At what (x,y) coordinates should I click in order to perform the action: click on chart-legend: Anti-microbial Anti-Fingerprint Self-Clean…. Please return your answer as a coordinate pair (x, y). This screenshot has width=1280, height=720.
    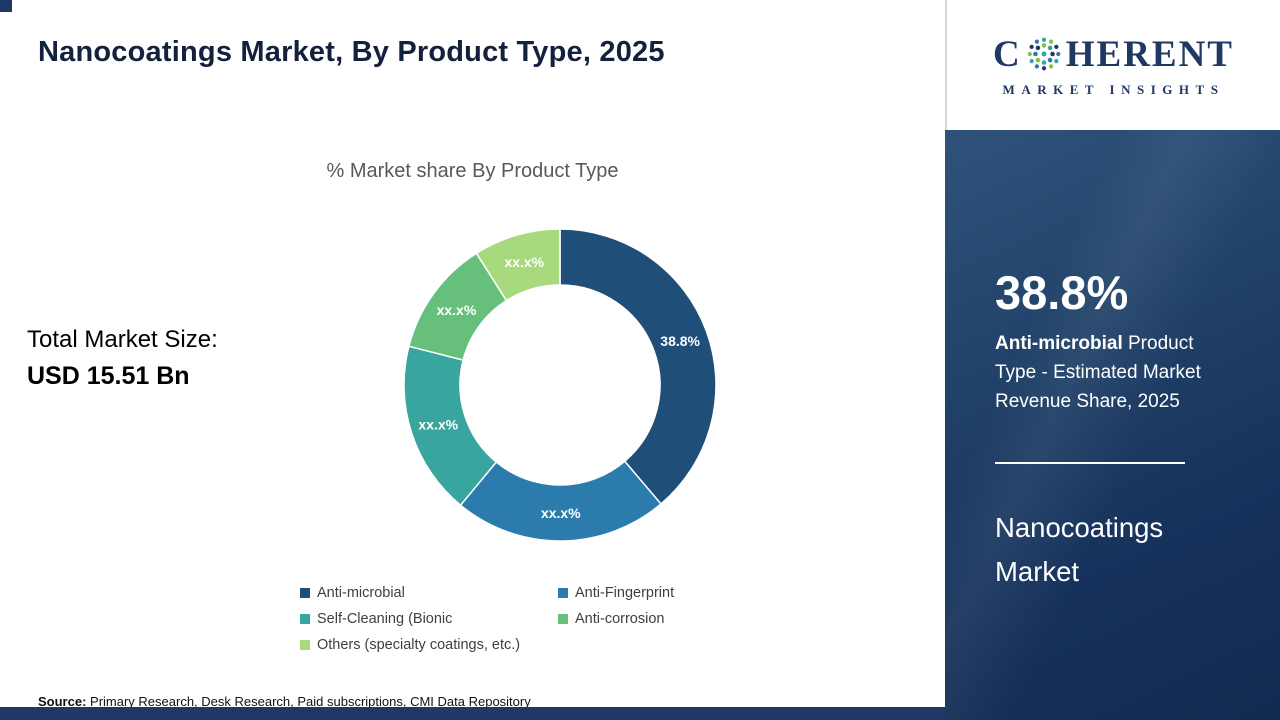
    Looking at the image, I should click on (535, 619).